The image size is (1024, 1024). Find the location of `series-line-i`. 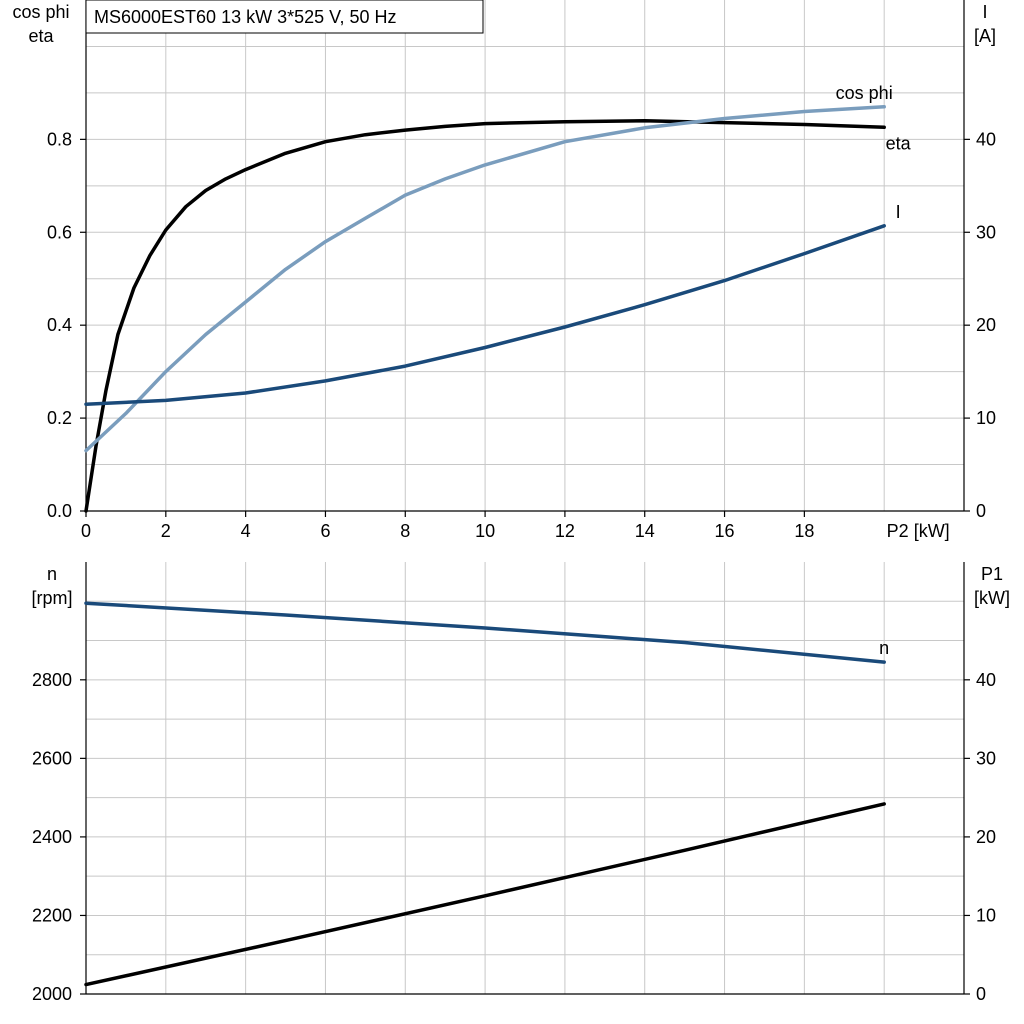

series-line-i is located at coordinates (485, 315).